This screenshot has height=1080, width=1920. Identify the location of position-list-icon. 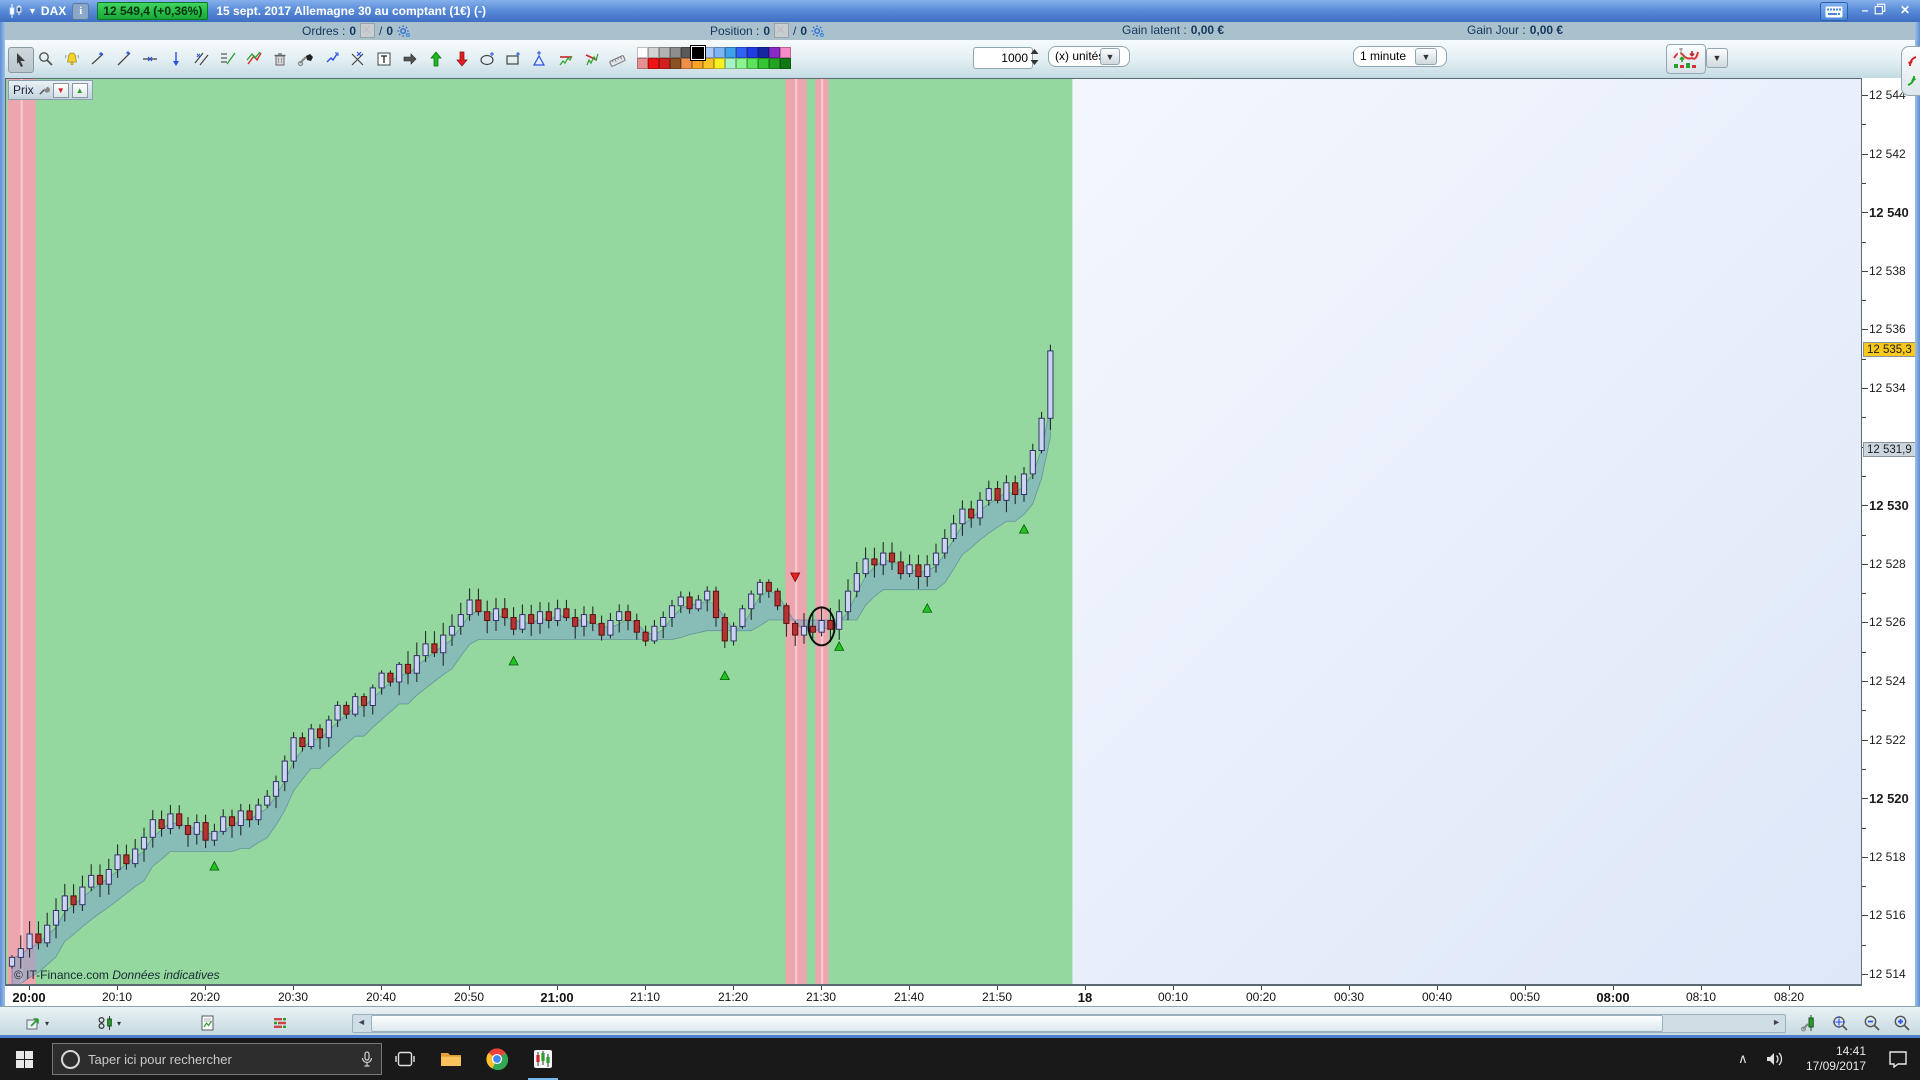
(782, 30).